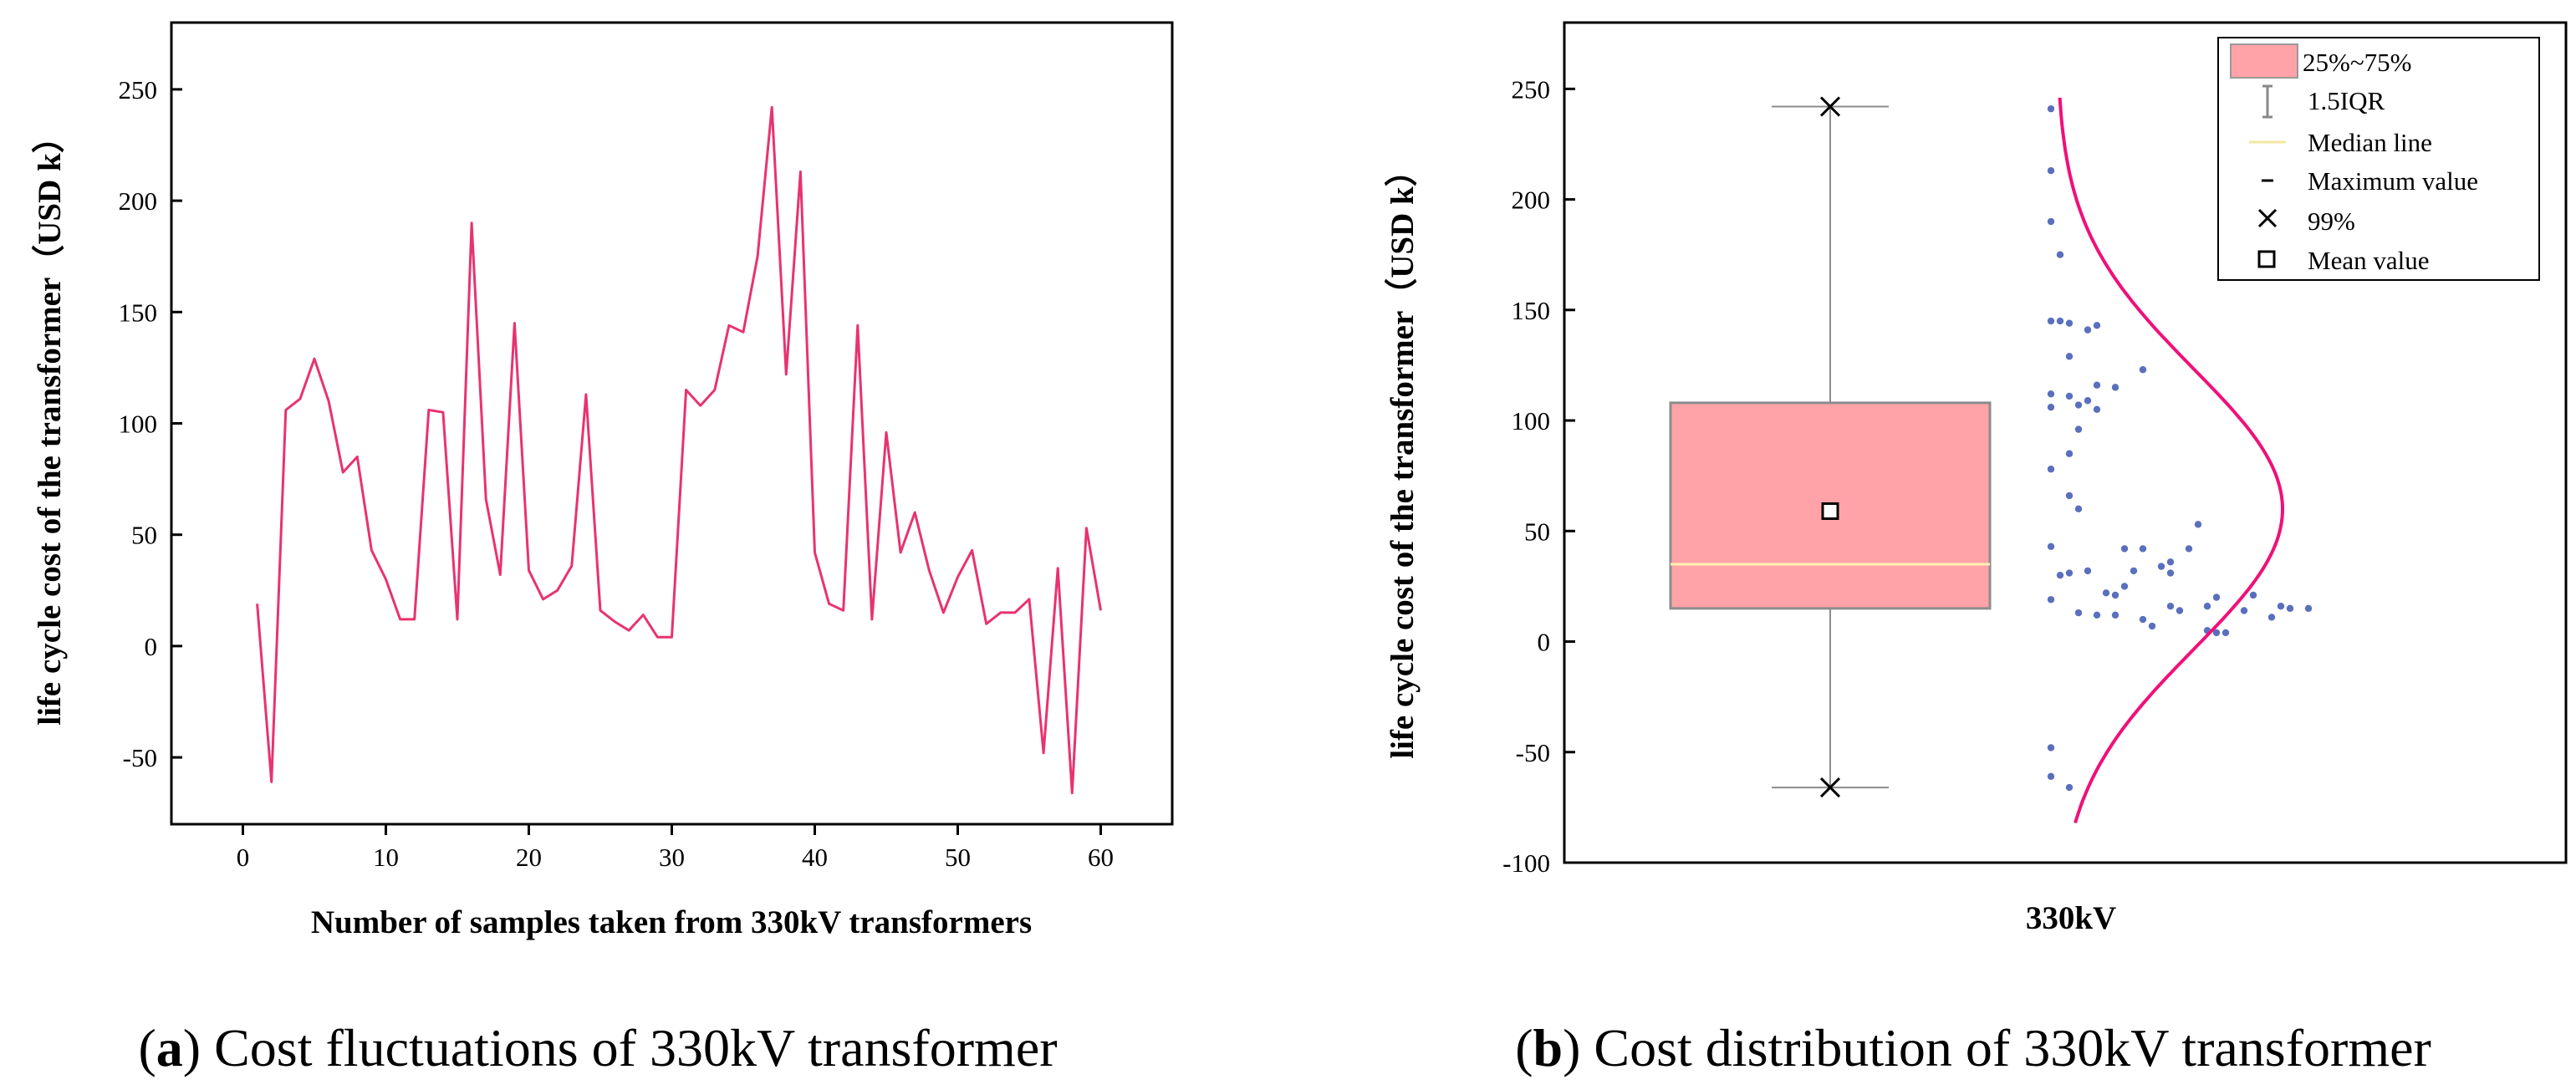 This screenshot has width=2576, height=1090. What do you see at coordinates (1526, 863) in the screenshot?
I see `y-tick-label: -100` at bounding box center [1526, 863].